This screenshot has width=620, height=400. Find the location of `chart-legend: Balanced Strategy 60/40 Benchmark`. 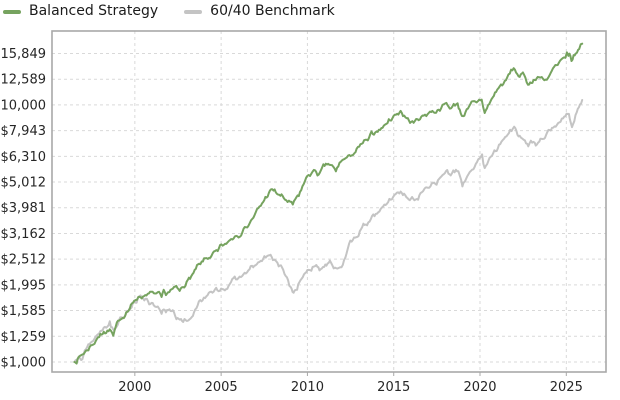

chart-legend: Balanced Strategy 60/40 Benchmark is located at coordinates (169, 11).